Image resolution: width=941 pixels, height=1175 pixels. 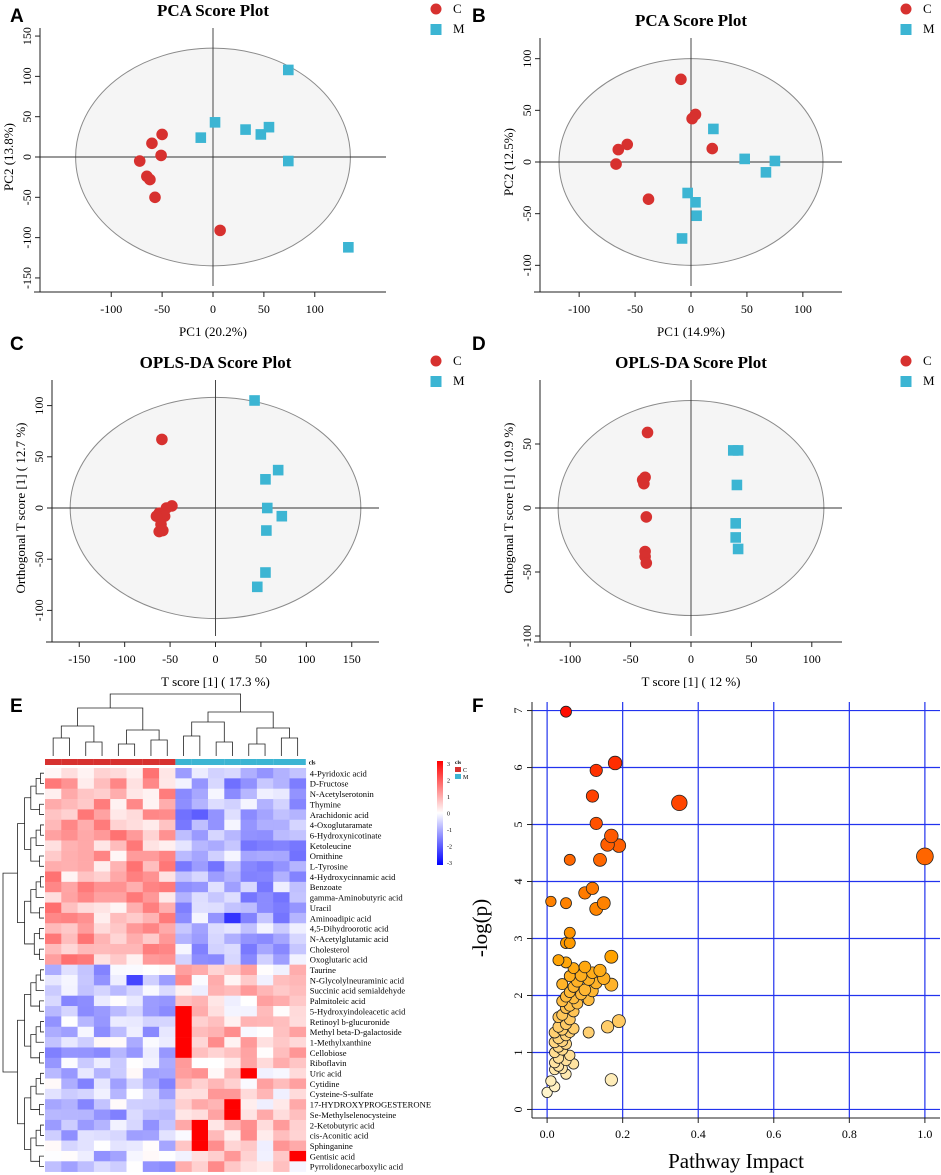 What do you see at coordinates (339, 1136) in the screenshot?
I see `row-label: cis-Aconitic acid` at bounding box center [339, 1136].